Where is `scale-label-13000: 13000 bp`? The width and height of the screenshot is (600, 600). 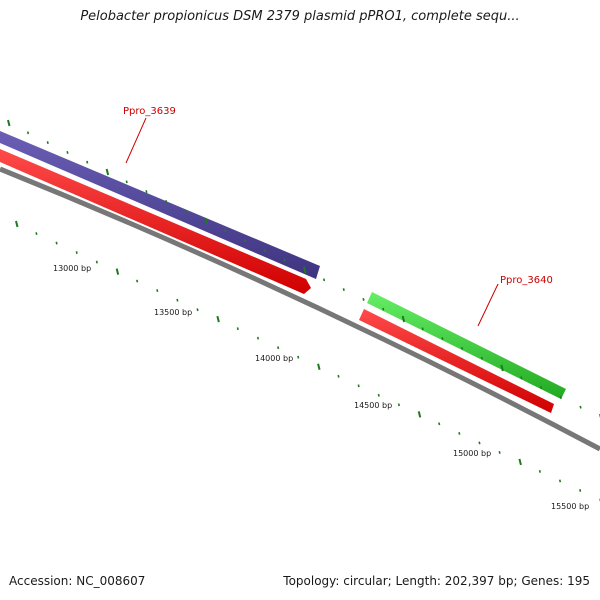
scale-label-13000: 13000 bp is located at coordinates (72, 268).